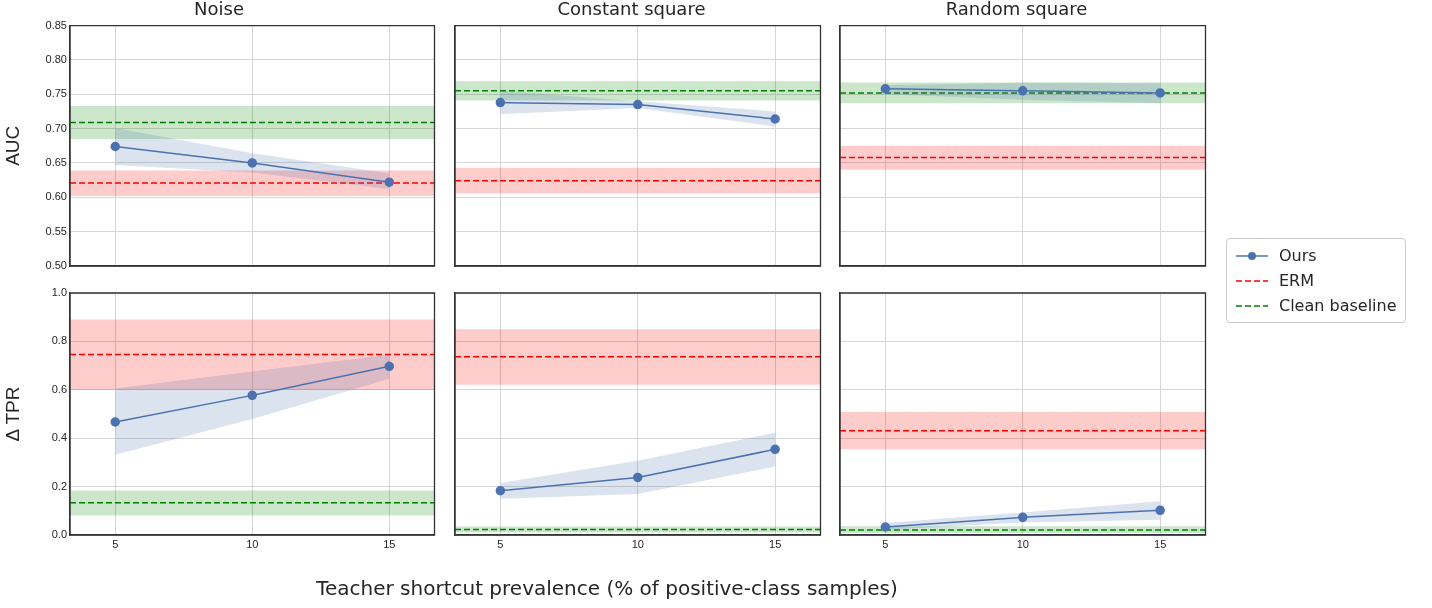 The width and height of the screenshot is (1432, 608). Describe the element at coordinates (56, 24) in the screenshot. I see `y-tick-label: 0.85` at that location.